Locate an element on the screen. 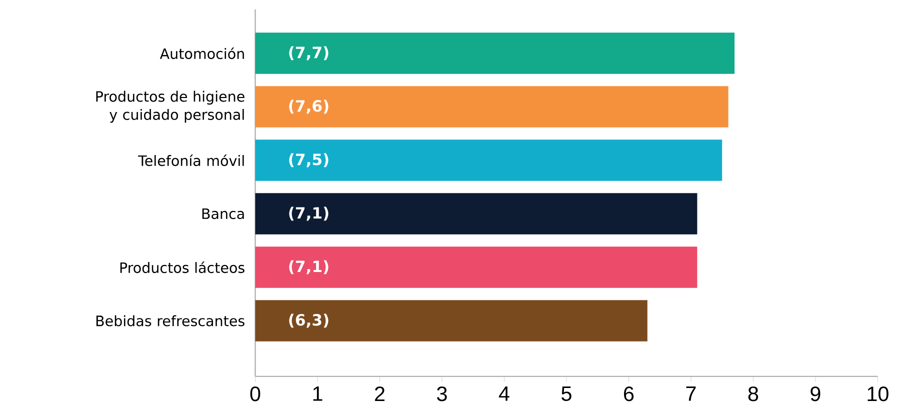 The width and height of the screenshot is (903, 420). x-tick-label: 0 is located at coordinates (255, 394).